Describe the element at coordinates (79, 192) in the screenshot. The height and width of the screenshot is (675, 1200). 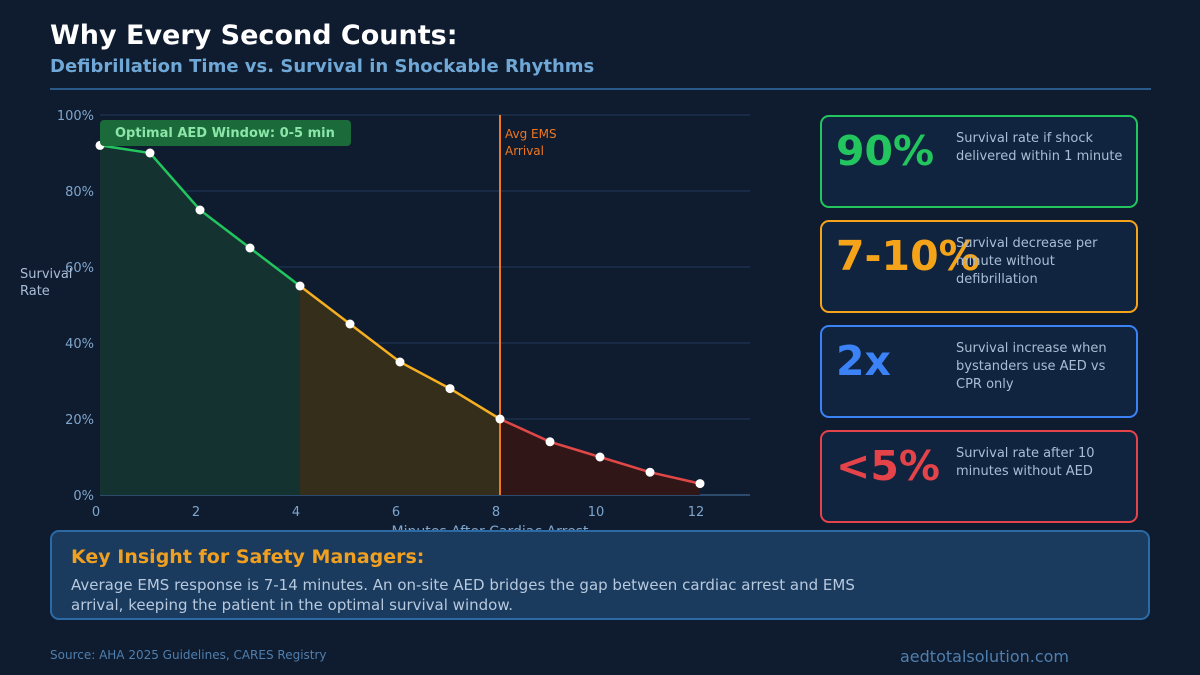
I see `y-tick-label: 80%` at that location.